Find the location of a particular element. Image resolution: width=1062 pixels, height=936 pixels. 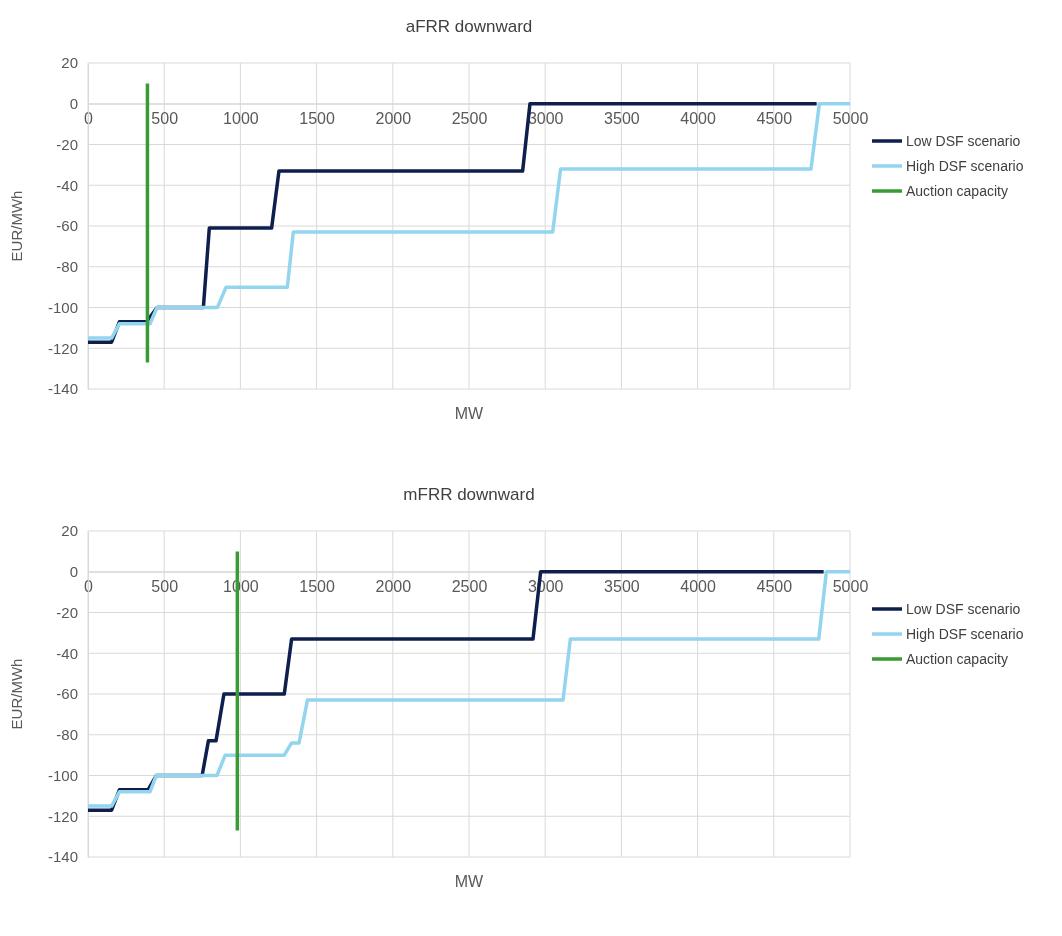

x-tick-label: 1000 is located at coordinates (241, 119).